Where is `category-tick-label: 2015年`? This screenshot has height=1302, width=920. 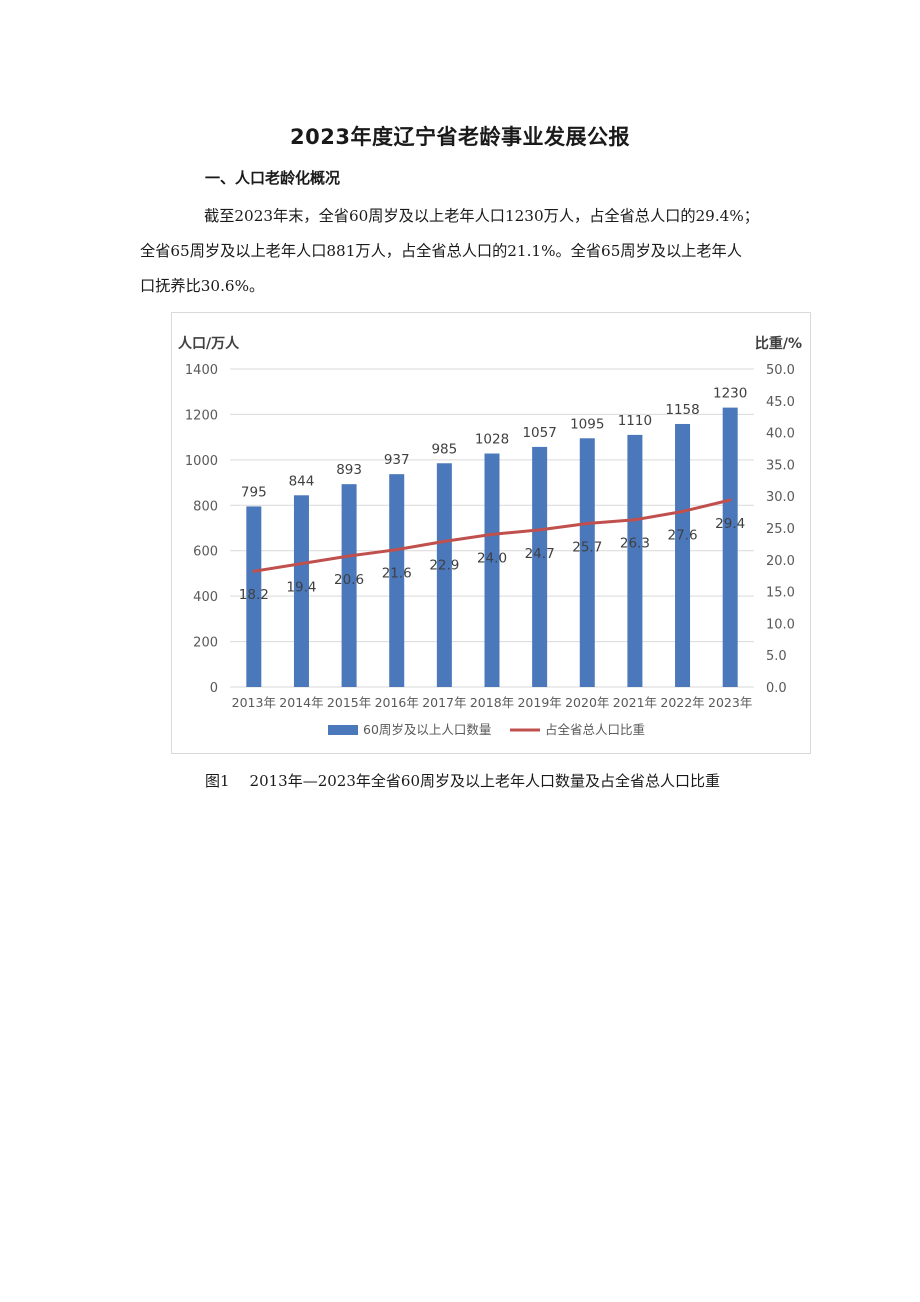 category-tick-label: 2015年 is located at coordinates (349, 702).